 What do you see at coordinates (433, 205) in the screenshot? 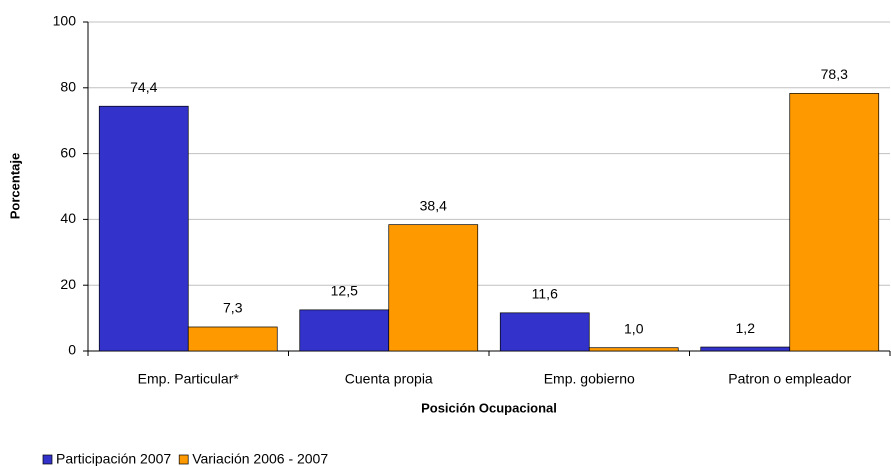
I see `value-label: 38,4` at bounding box center [433, 205].